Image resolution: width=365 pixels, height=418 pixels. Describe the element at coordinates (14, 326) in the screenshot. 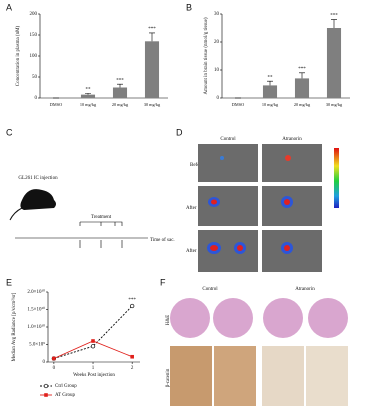

I see `y-axis-label: Median Avg Radiance [p/s/cm²/sr]` at that location.